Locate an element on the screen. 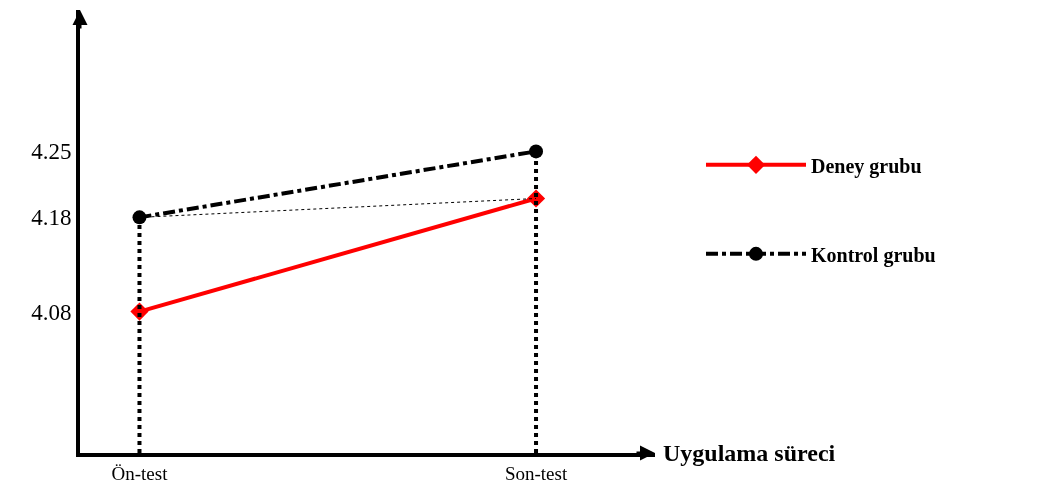 The width and height of the screenshot is (1051, 498). y-tick-label: 4.25 is located at coordinates (51, 152).